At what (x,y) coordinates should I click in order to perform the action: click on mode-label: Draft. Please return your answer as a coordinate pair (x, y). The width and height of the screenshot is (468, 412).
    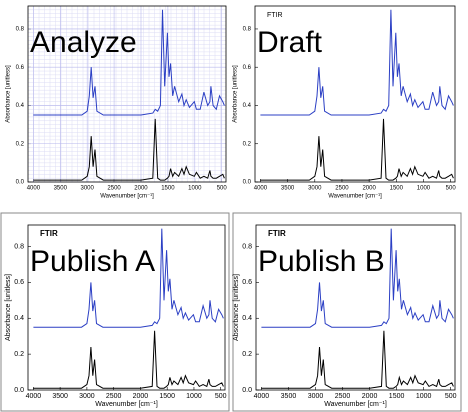
    Looking at the image, I should click on (290, 42).